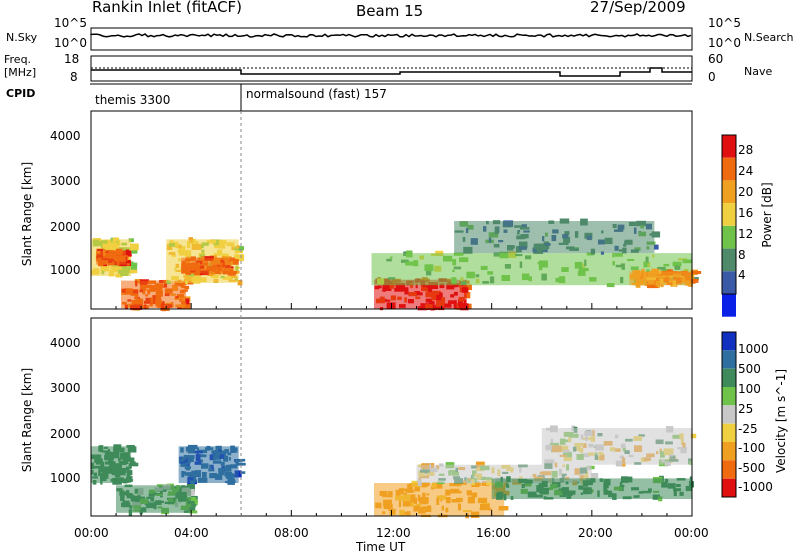 This screenshot has height=554, width=800. What do you see at coordinates (742, 275) in the screenshot?
I see `power-cbar-tick-4: 4` at bounding box center [742, 275].